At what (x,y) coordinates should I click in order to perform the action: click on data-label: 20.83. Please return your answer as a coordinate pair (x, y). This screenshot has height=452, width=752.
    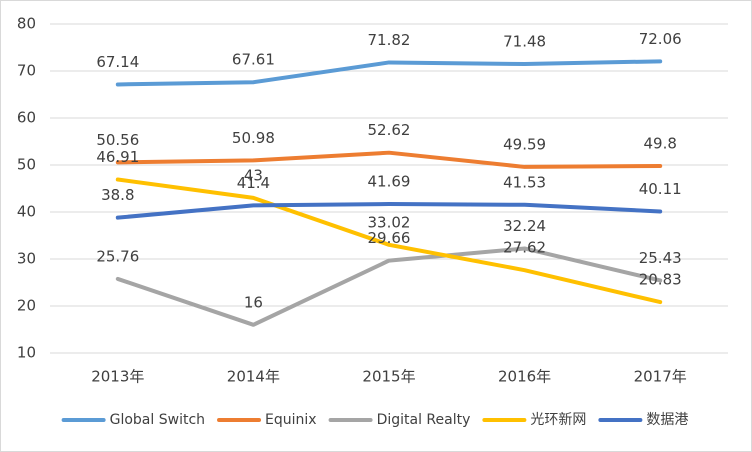
    Looking at the image, I should click on (660, 280).